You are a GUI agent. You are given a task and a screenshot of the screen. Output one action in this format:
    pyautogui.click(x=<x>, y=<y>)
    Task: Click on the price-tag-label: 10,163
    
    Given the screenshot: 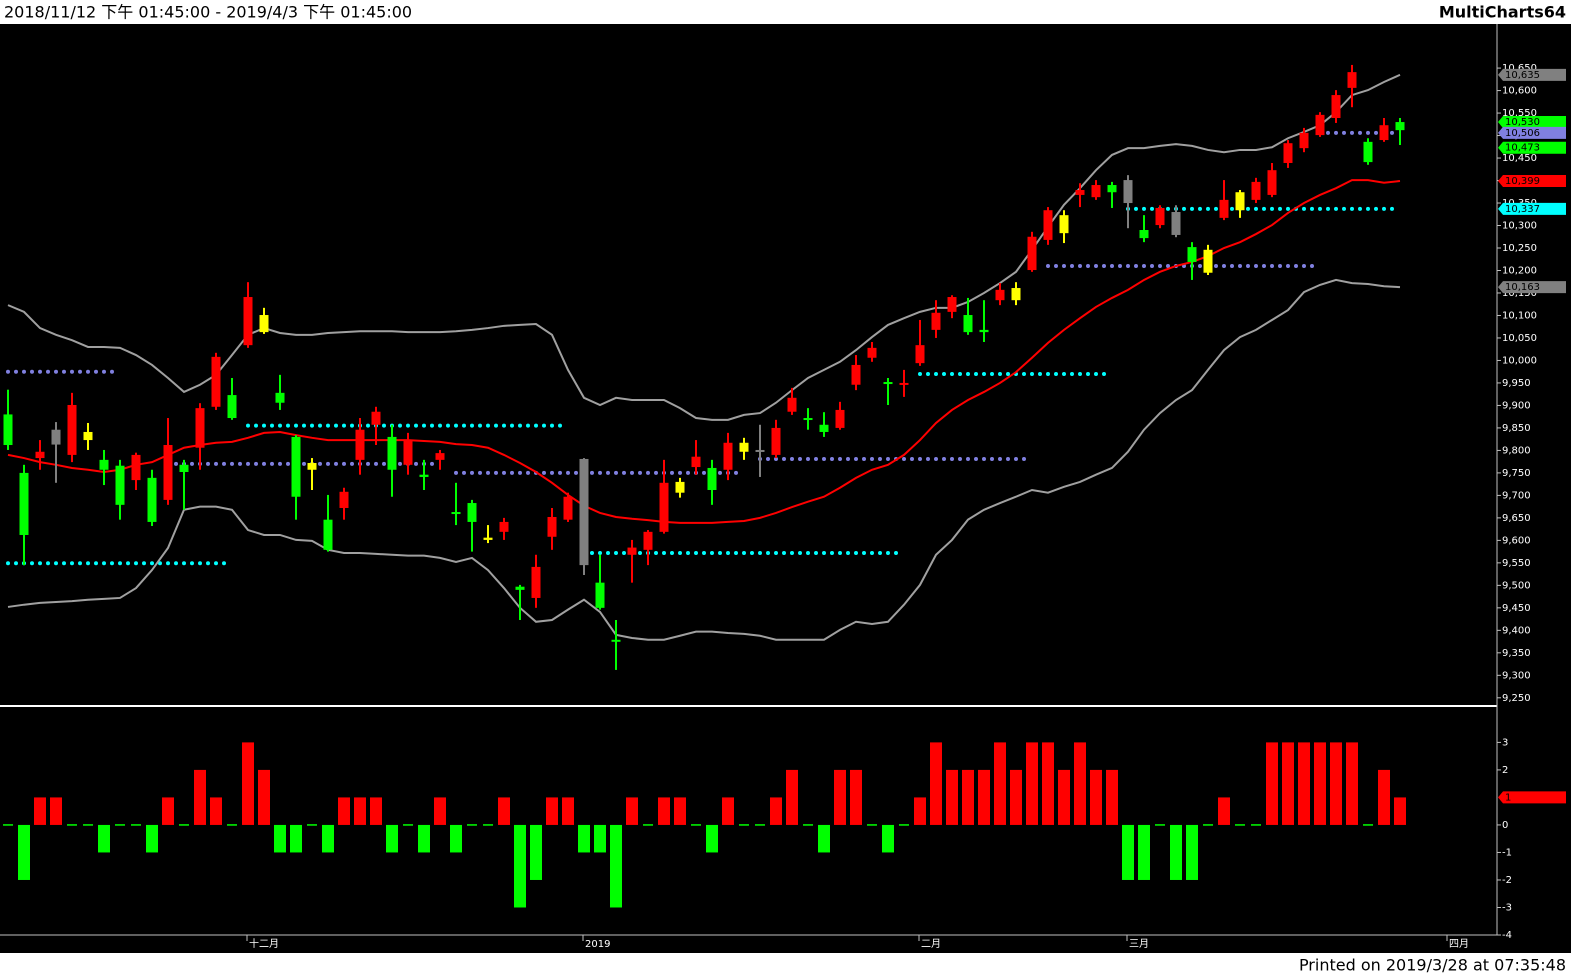 What is the action you would take?
    pyautogui.click(x=1522, y=287)
    